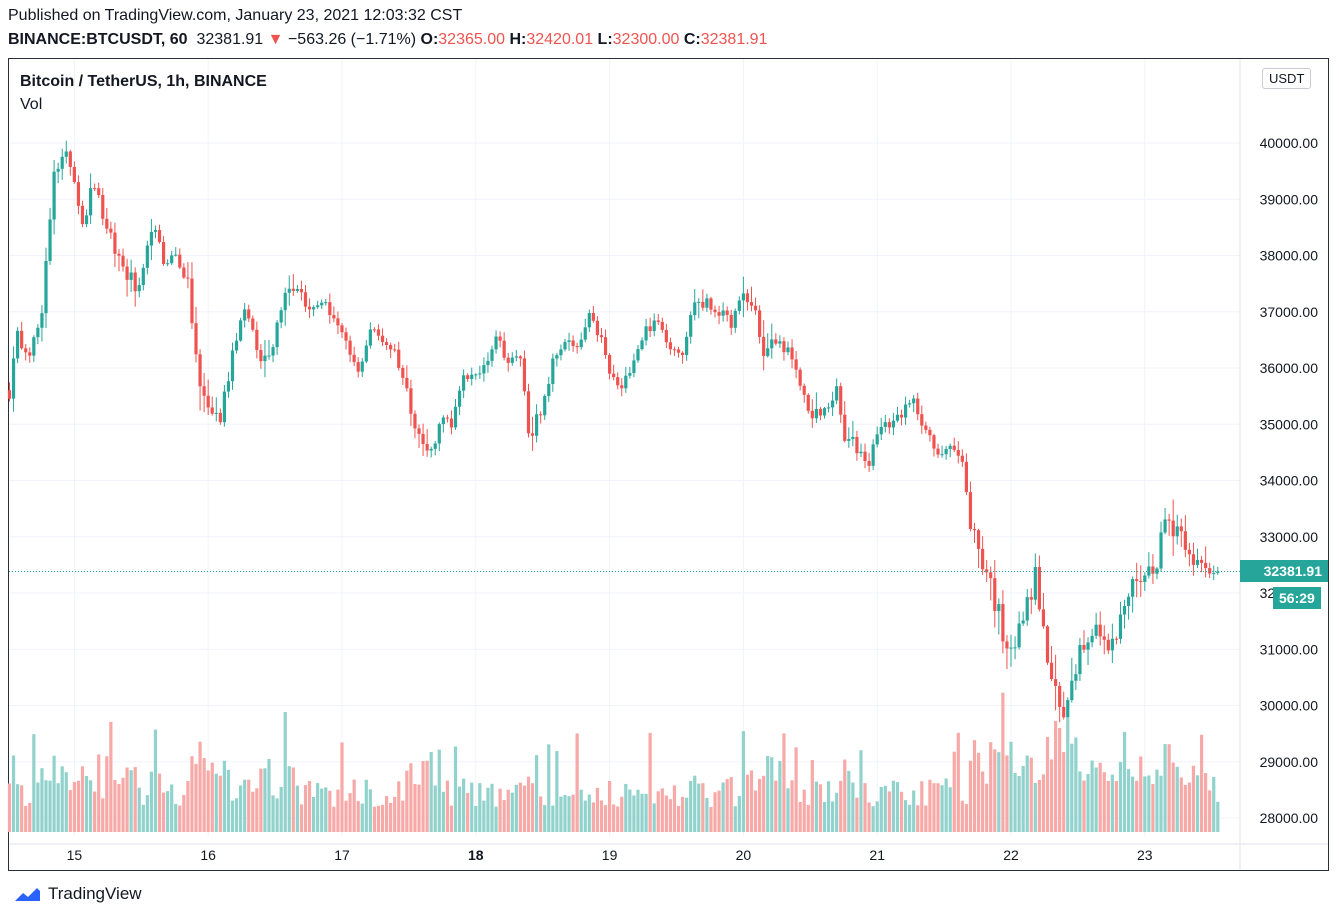 The height and width of the screenshot is (920, 1339). Describe the element at coordinates (1297, 598) in the screenshot. I see `countdown-badge: 56:29` at that location.